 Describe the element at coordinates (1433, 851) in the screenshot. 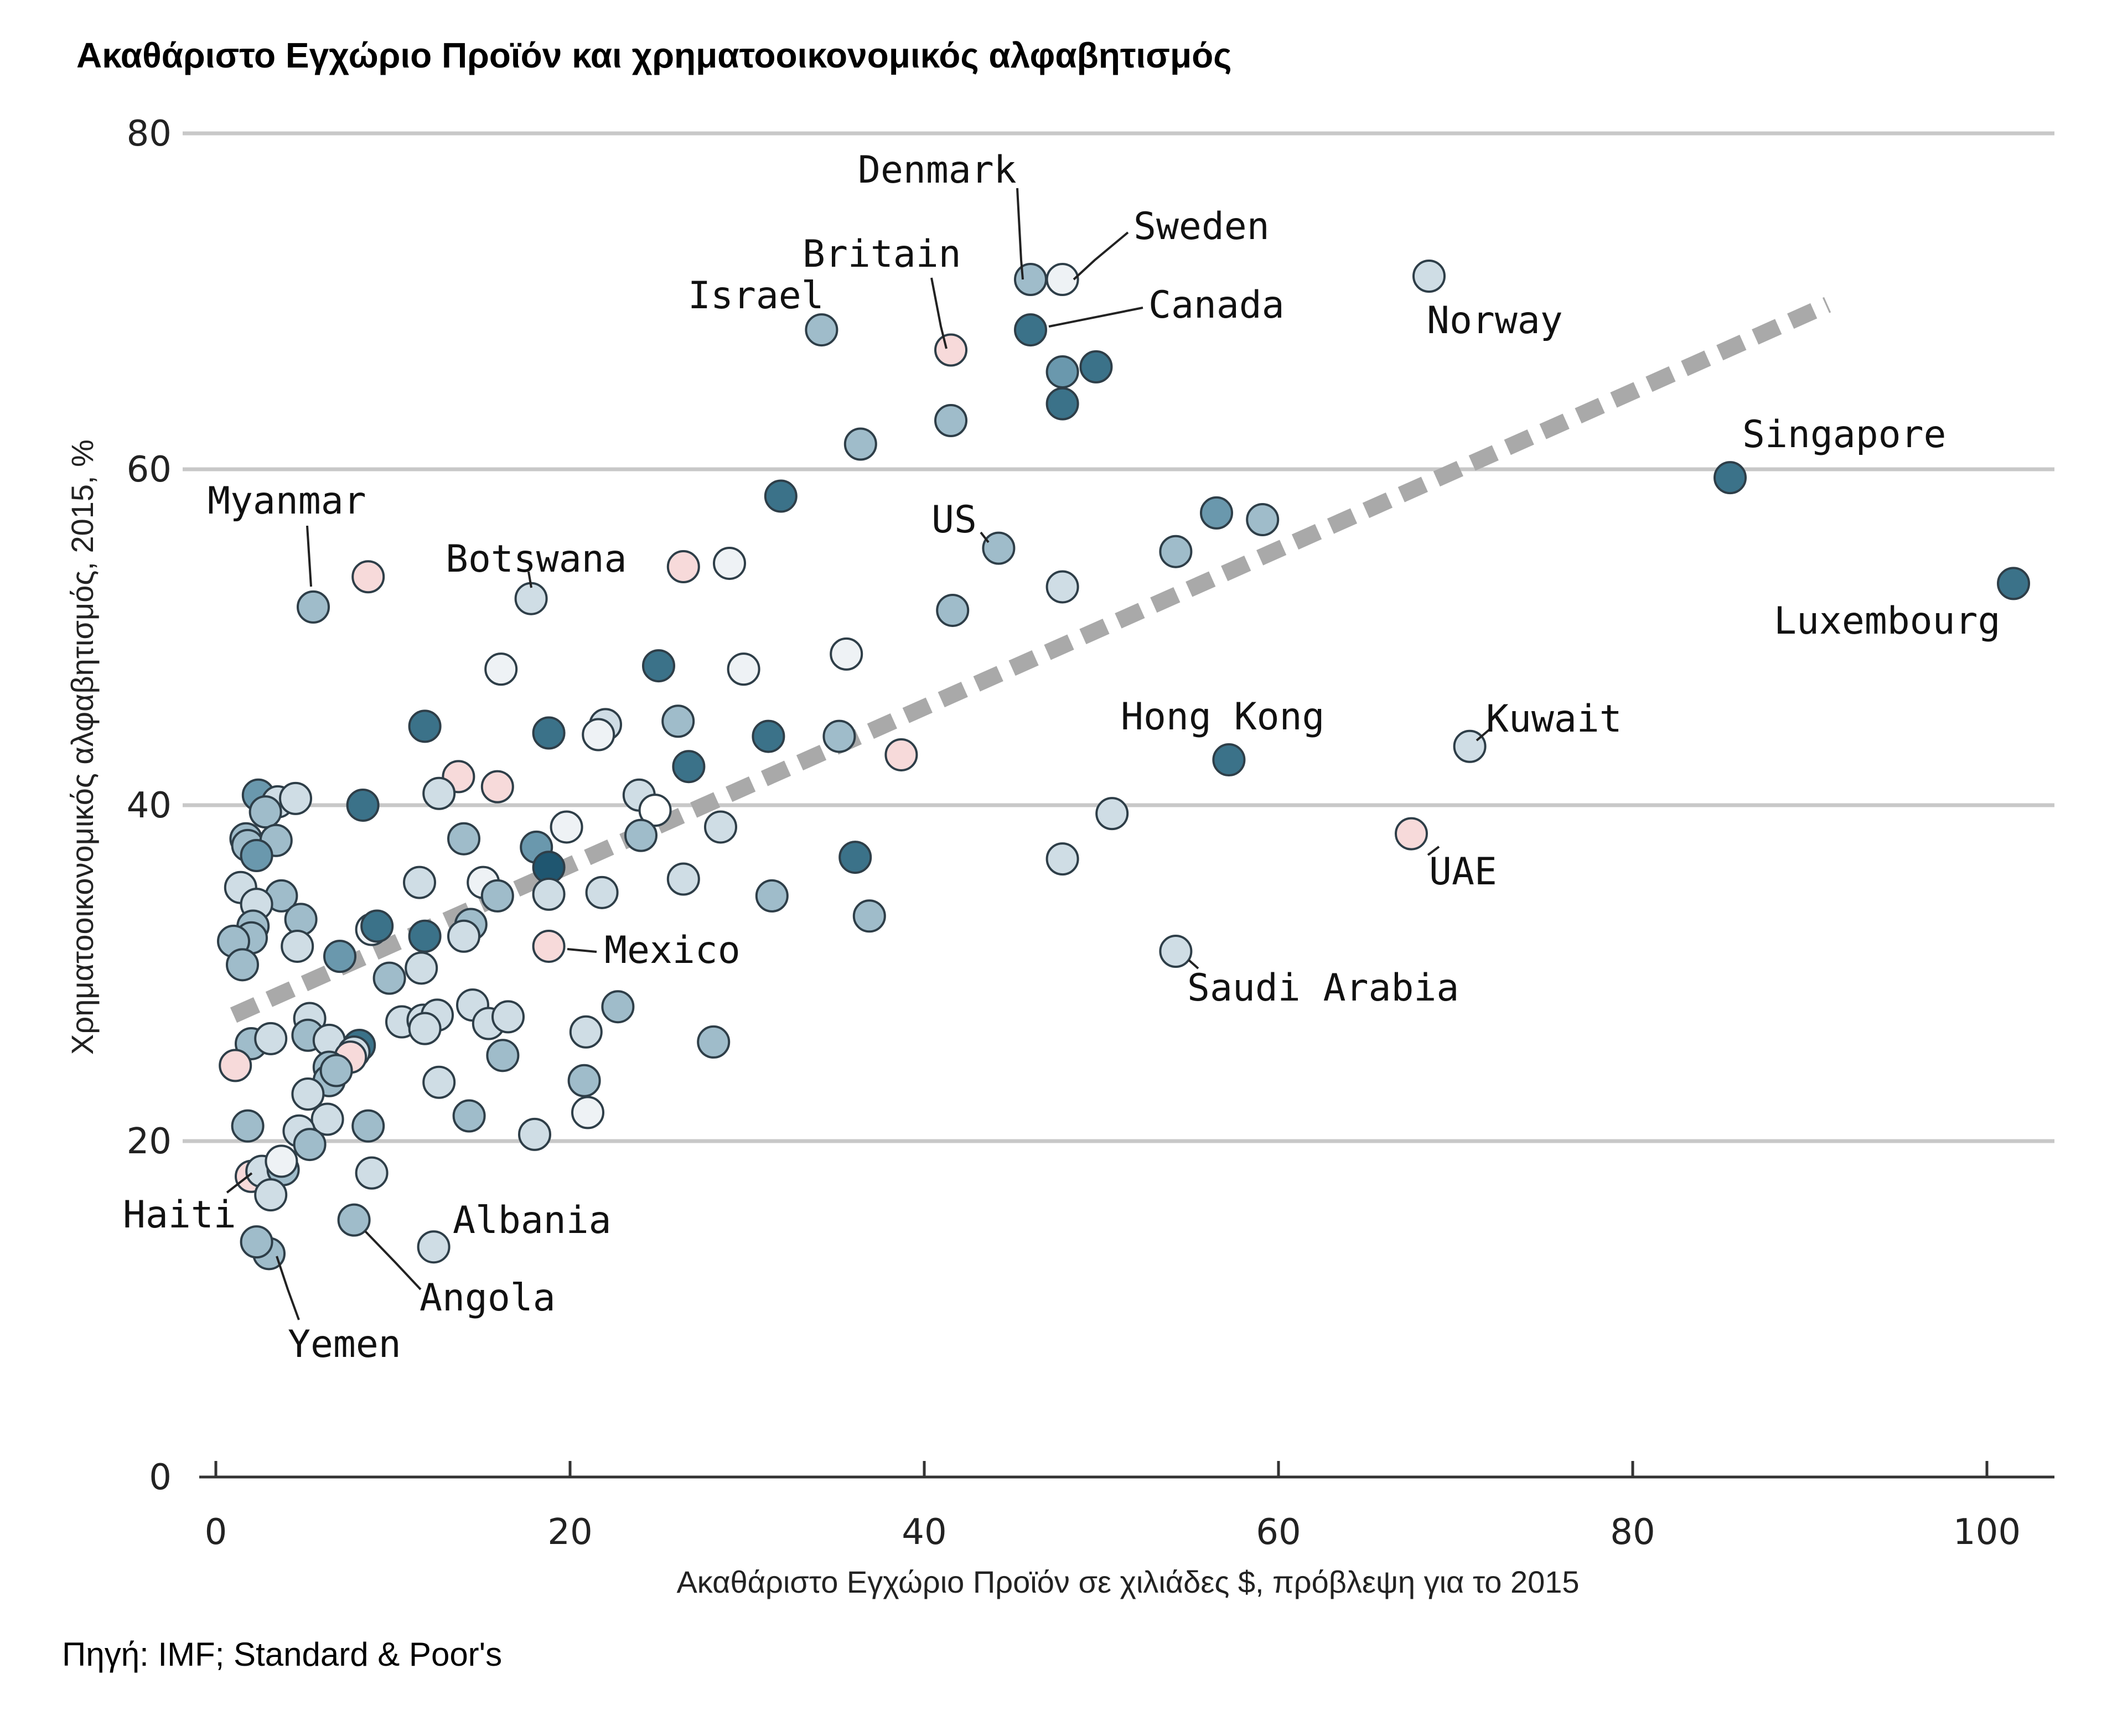

I see `leader-uae` at that location.